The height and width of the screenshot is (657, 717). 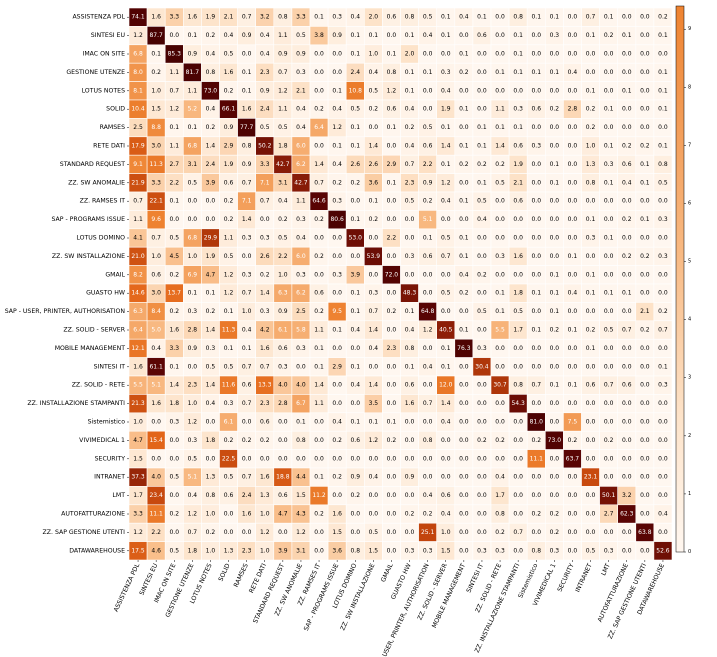 What do you see at coordinates (337, 366) in the screenshot?
I see `cell-value-label: 2.9` at bounding box center [337, 366].